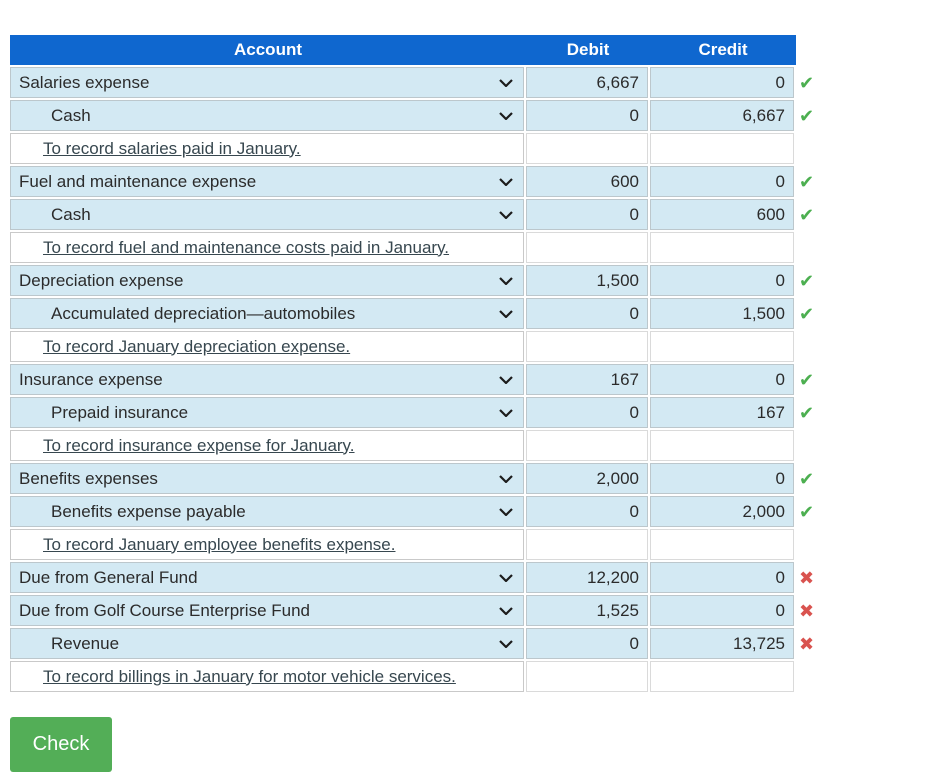 Image resolution: width=933 pixels, height=777 pixels. I want to click on account-label: Cash, so click(71, 115).